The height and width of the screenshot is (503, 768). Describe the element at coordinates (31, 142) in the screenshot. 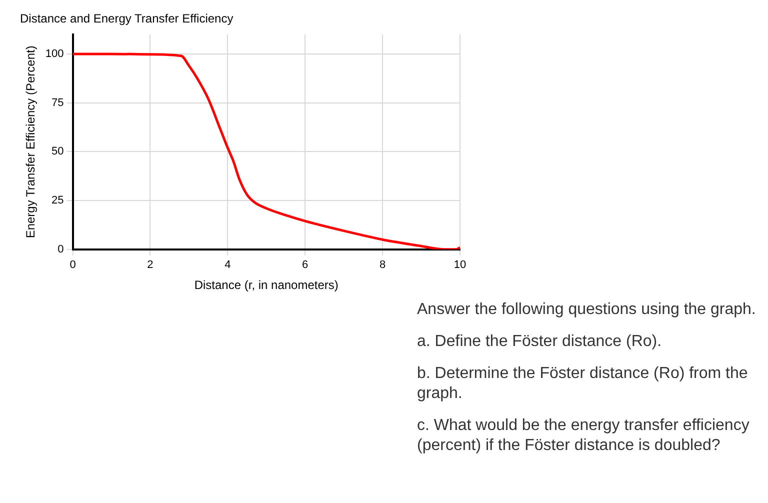

I see `y-axis-title: Energy Transfer Efficiency (Percent)` at that location.